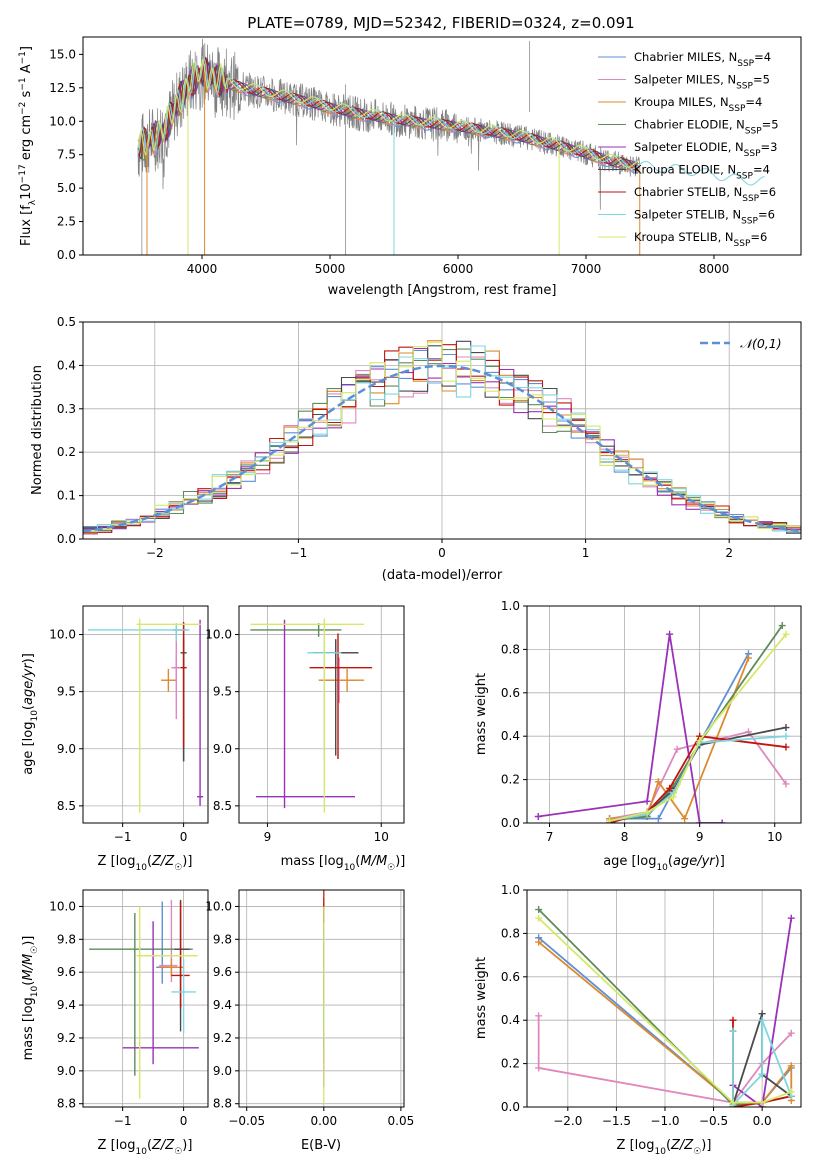 The width and height of the screenshot is (819, 1170). Describe the element at coordinates (330, 269) in the screenshot. I see `x-tick-label: 5000` at that location.